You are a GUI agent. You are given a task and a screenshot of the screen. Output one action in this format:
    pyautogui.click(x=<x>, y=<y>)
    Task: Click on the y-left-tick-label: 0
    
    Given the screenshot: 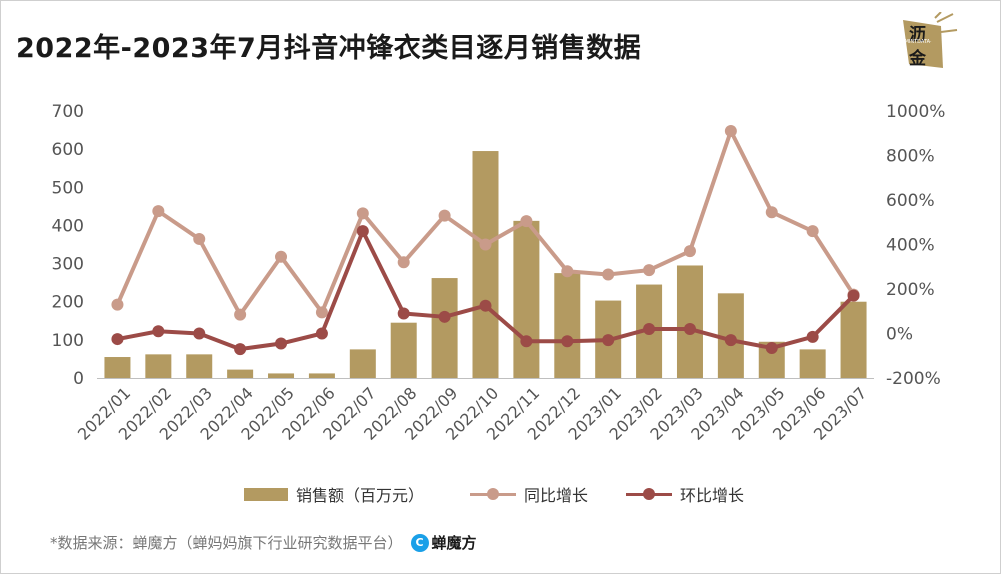 What is the action you would take?
    pyautogui.click(x=78, y=379)
    